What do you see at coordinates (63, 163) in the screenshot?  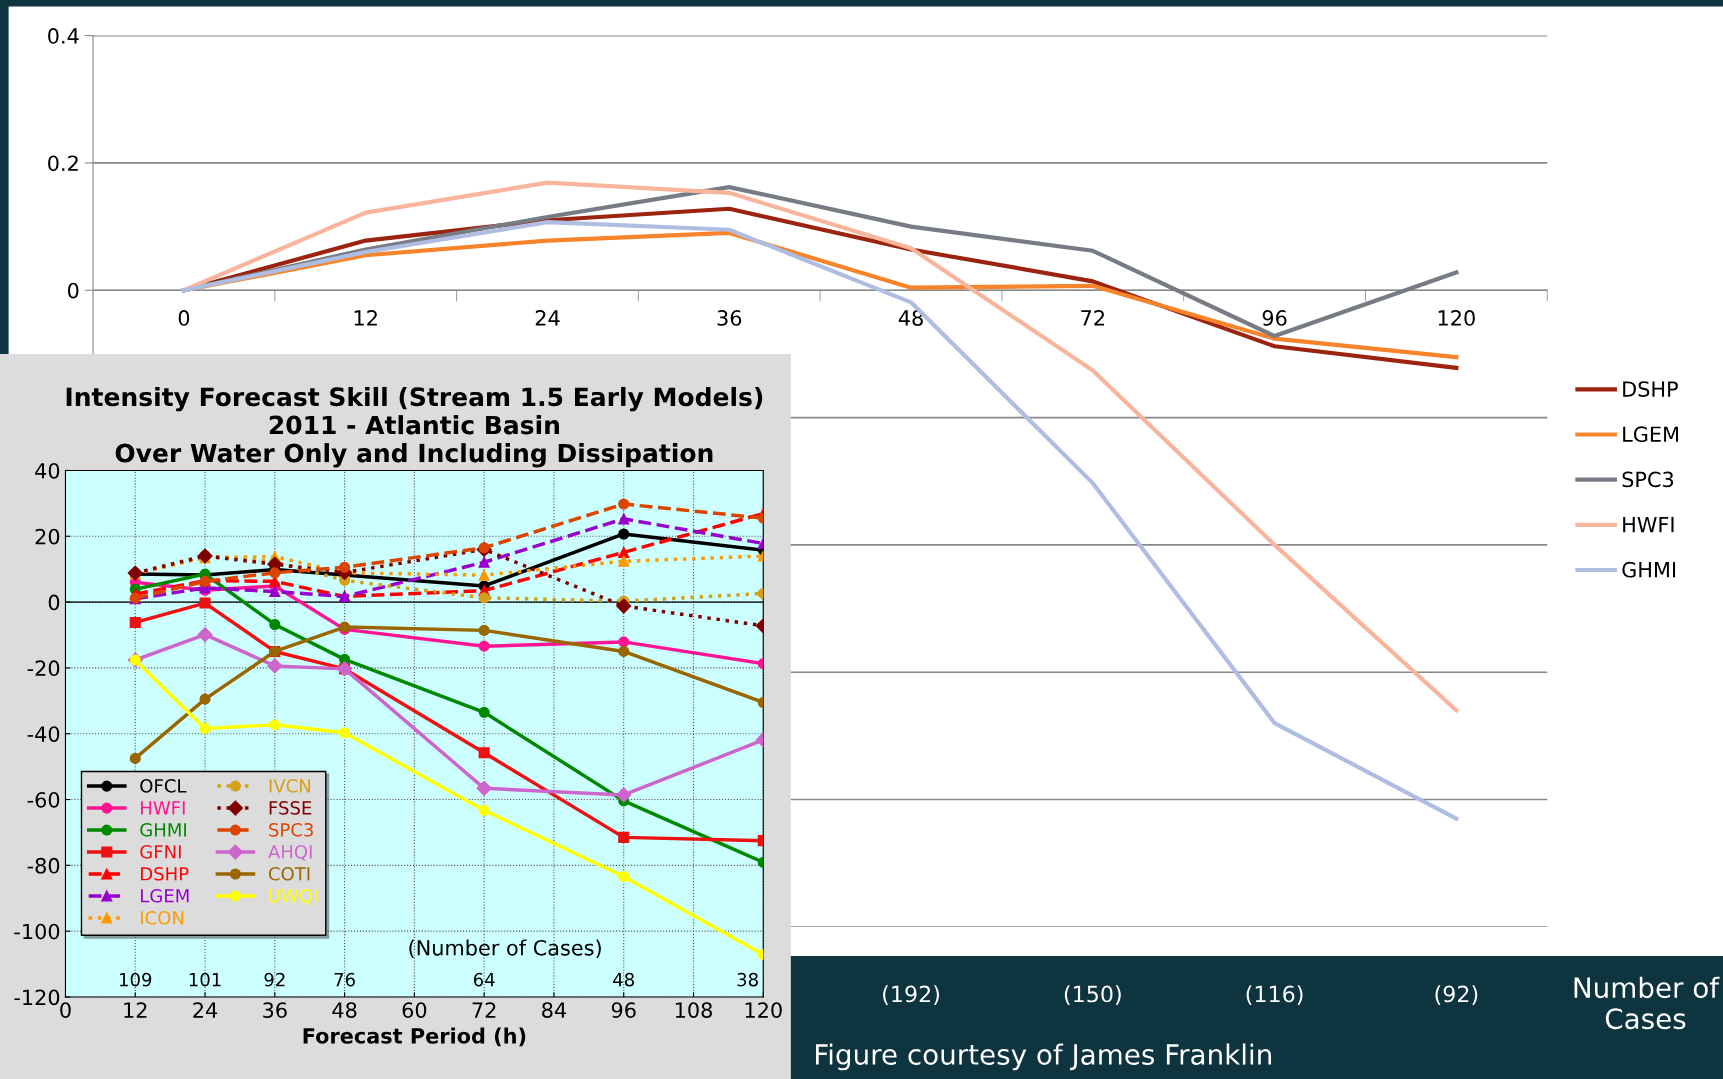 I see `y-tick-label: 0.2` at bounding box center [63, 163].